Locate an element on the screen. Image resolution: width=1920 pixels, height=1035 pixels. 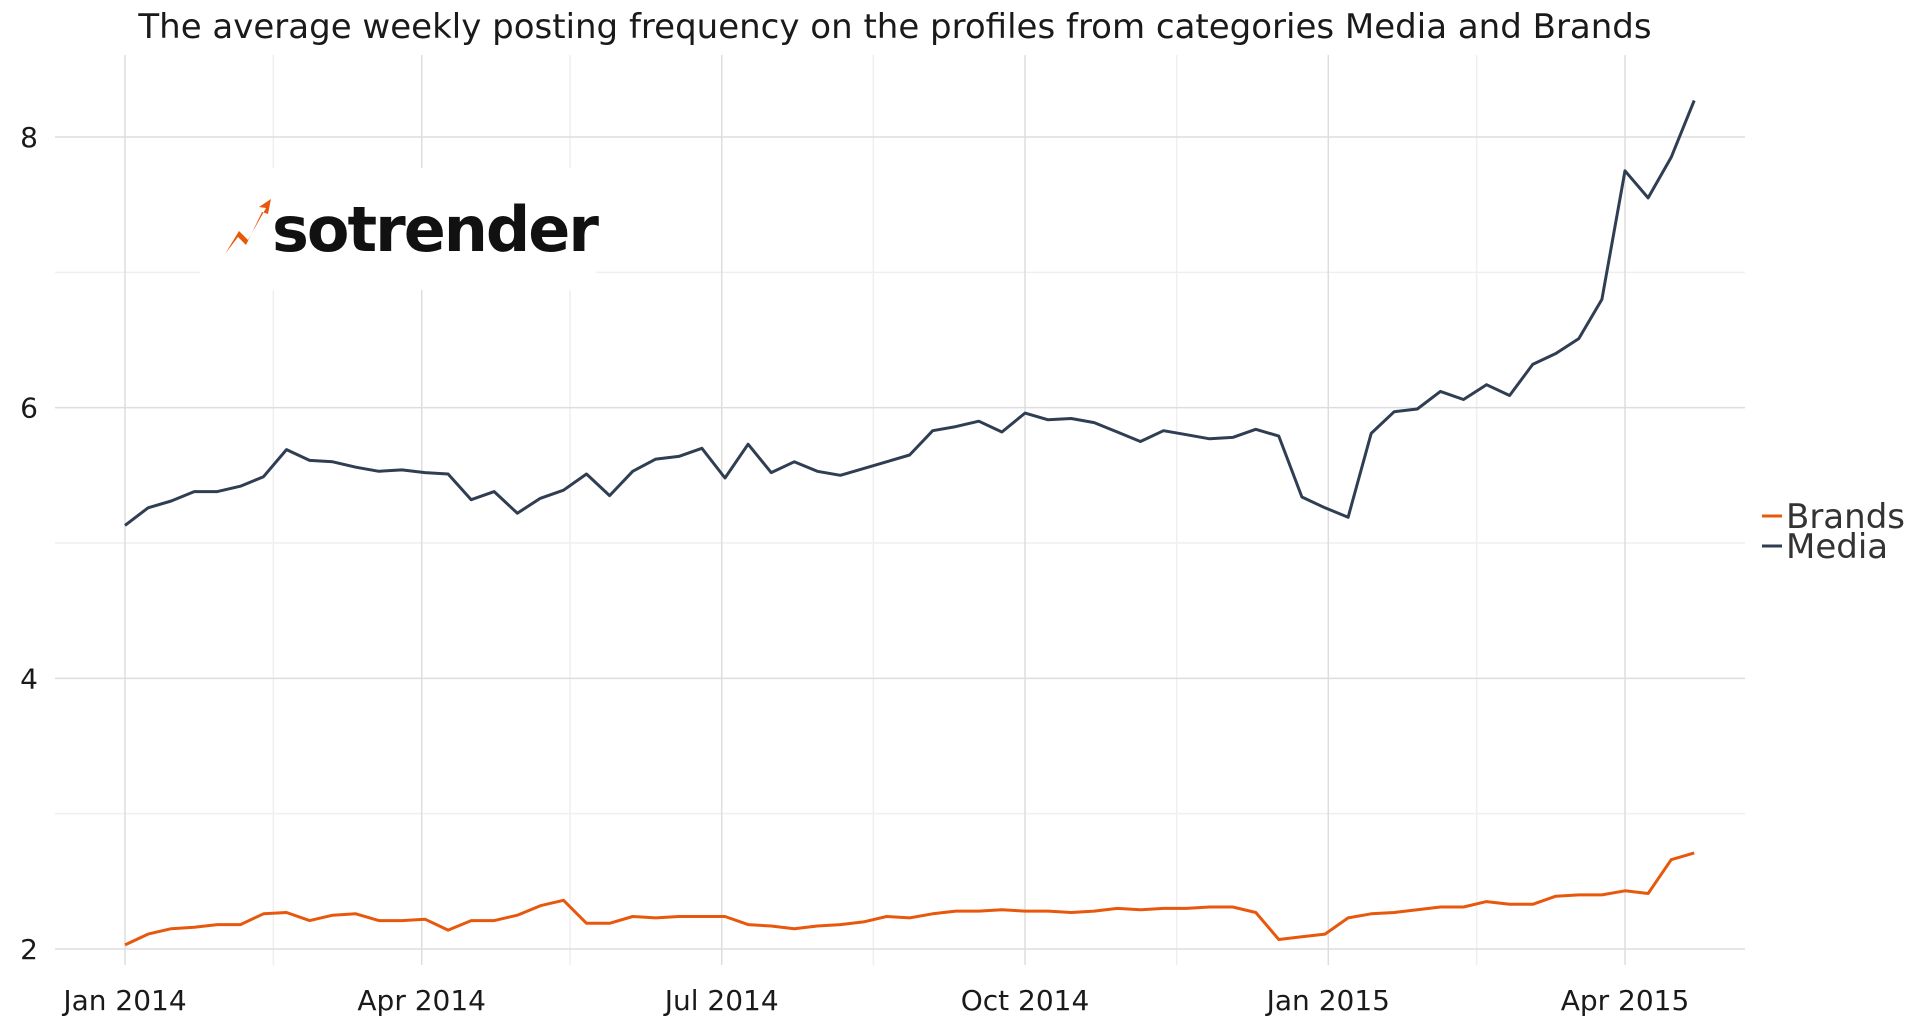
x-tick-label: Jan 2015 is located at coordinates (1327, 1000).